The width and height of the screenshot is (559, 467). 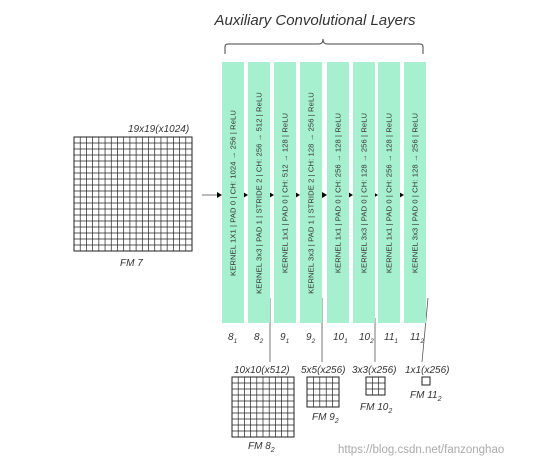 What do you see at coordinates (259, 338) in the screenshot?
I see `layer-label: 82` at bounding box center [259, 338].